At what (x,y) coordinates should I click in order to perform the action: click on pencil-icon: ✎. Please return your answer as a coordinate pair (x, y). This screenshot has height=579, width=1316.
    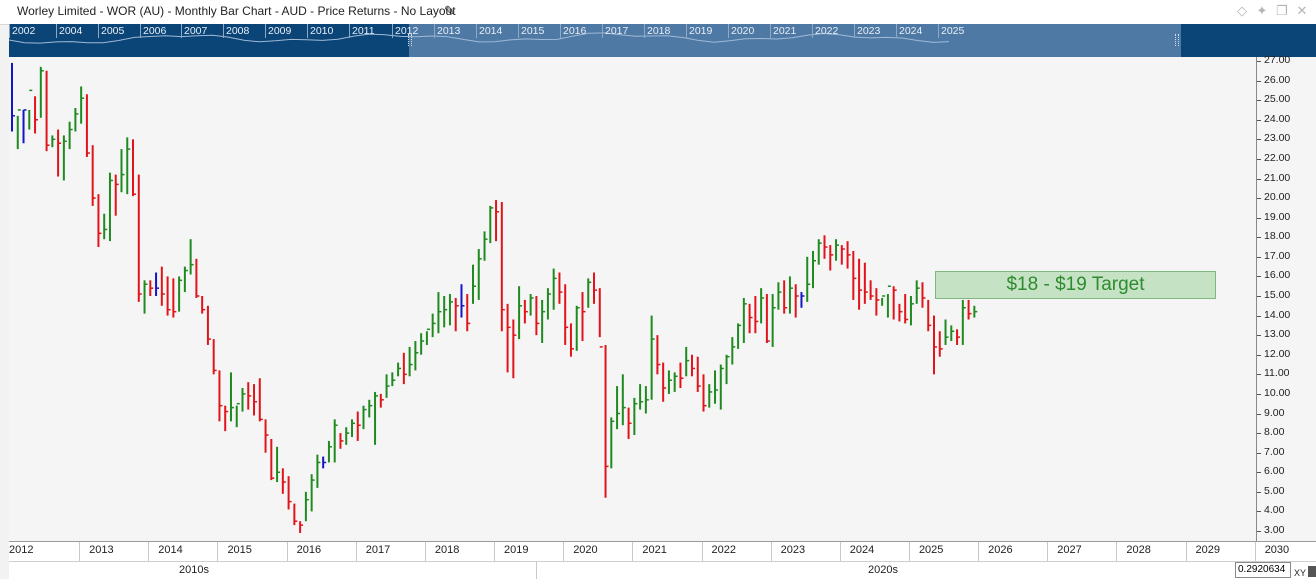
    Looking at the image, I should click on (449, 10).